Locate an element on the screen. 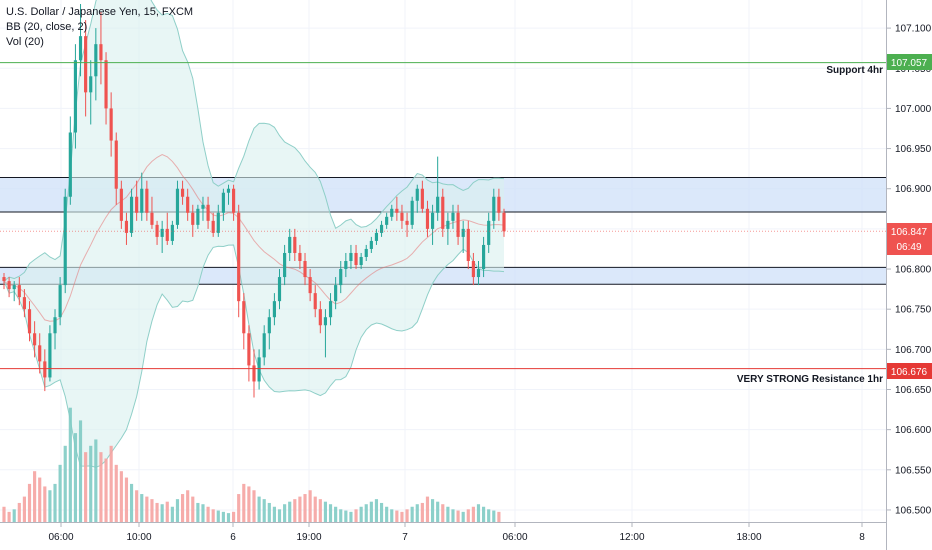 This screenshot has height=550, width=932. symbol-title: U.S. Dollar / Japanese Yen, 15, FXCM is located at coordinates (100, 12).